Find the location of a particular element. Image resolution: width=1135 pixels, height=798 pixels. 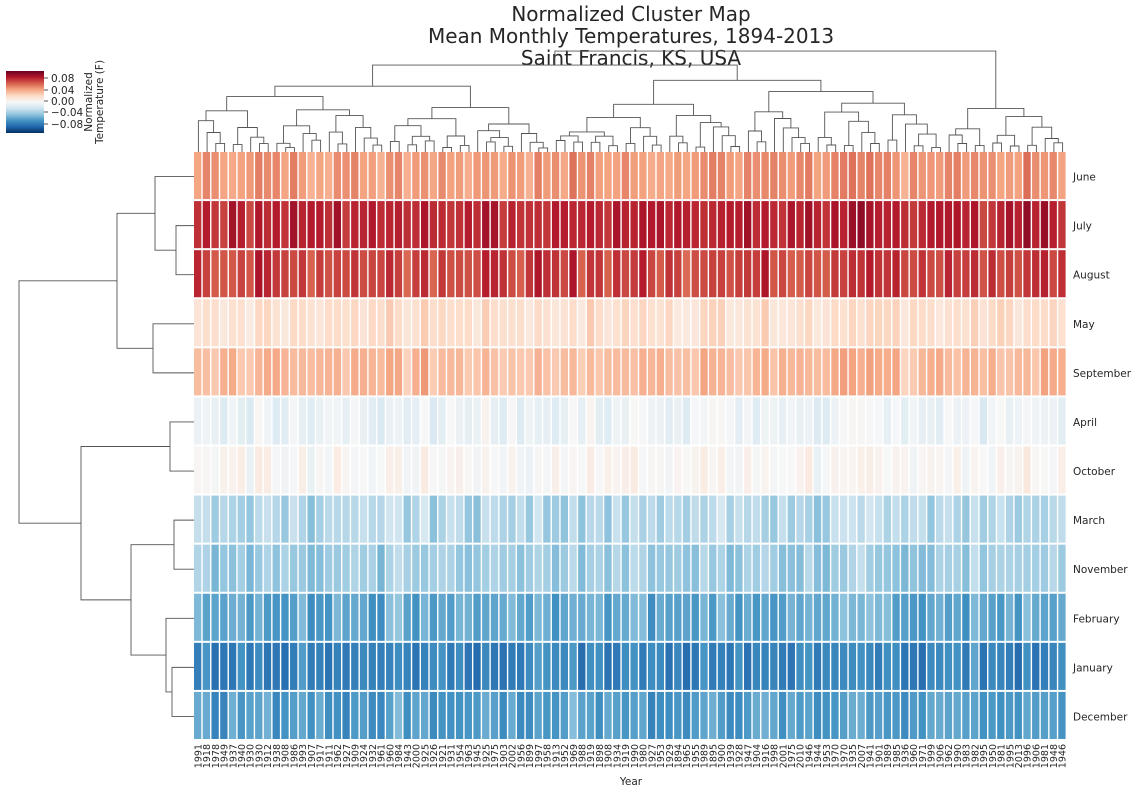

colorbar-tick-label: 0.08 is located at coordinates (62, 79).